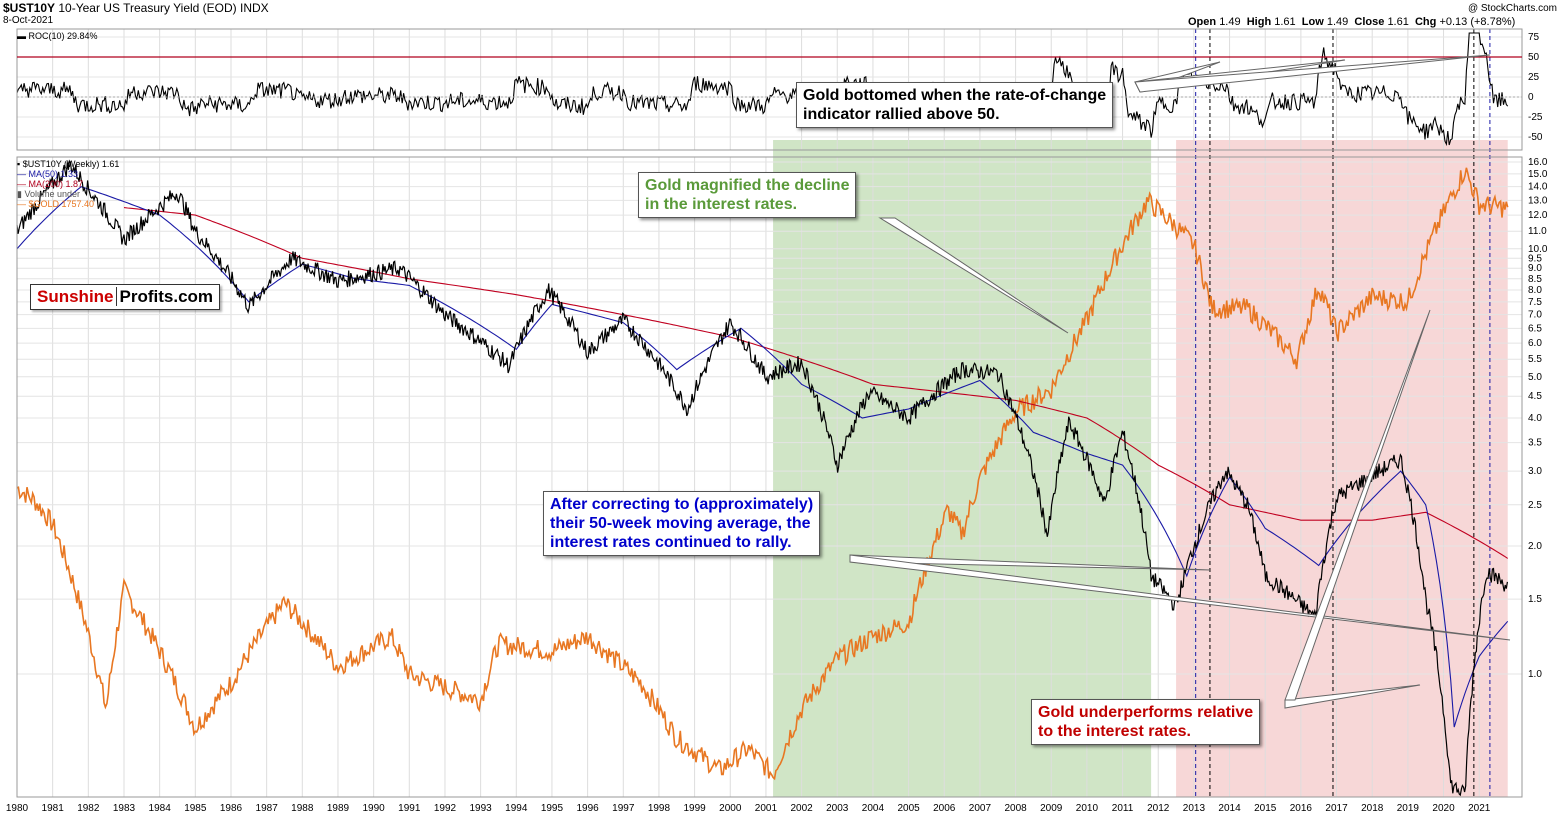 The width and height of the screenshot is (1565, 817). I want to click on y-tick-label: 8.5, so click(1535, 279).